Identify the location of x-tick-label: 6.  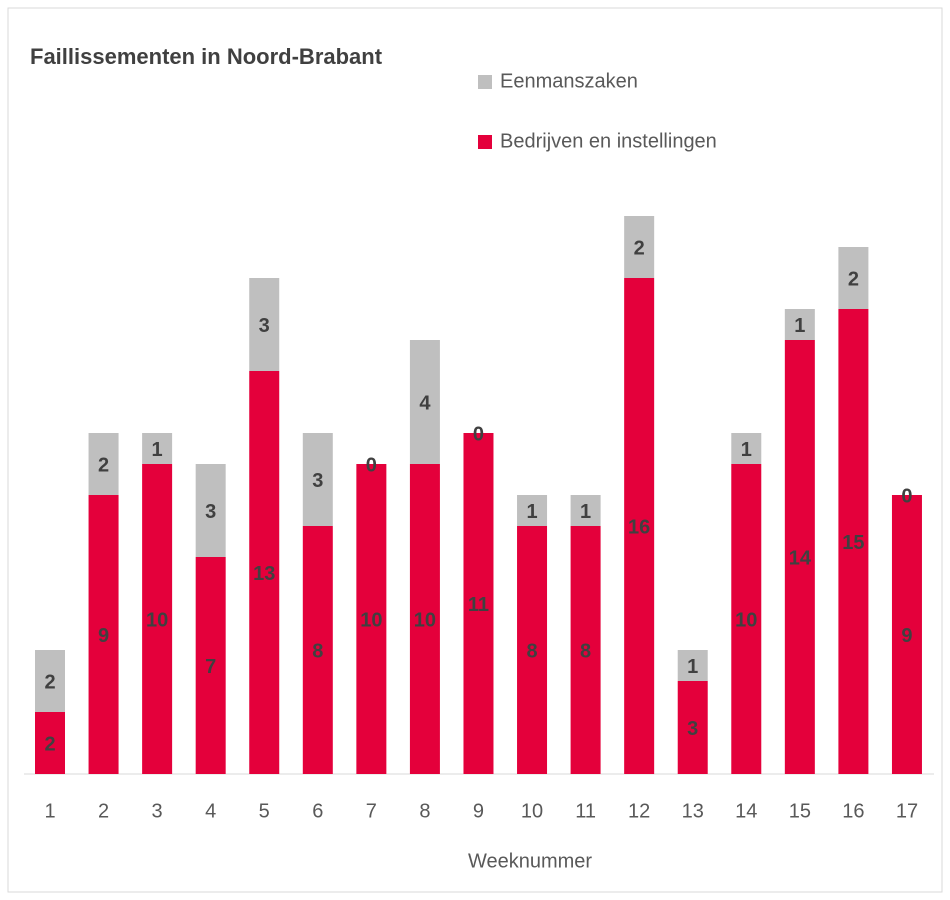
(317, 811).